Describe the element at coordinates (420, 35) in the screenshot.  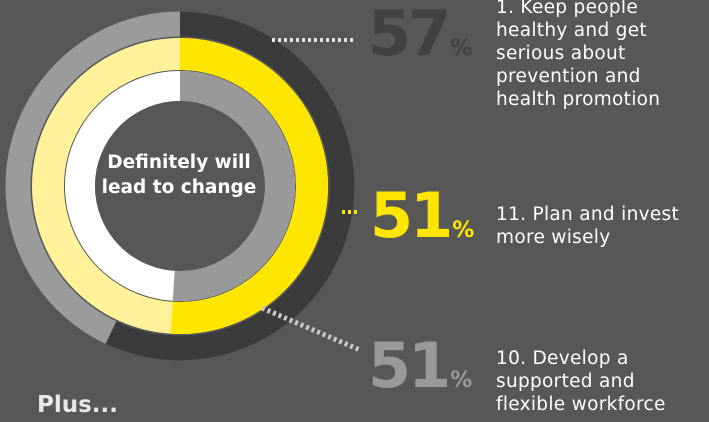
I see `value-label-1: 57%` at that location.